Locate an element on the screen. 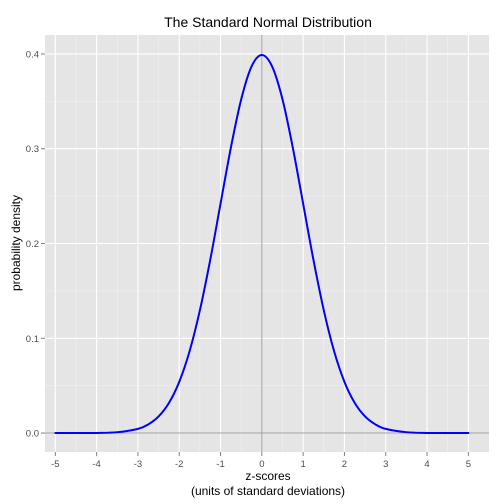 The image size is (504, 504). chart-title: The Standard Normal Distribution is located at coordinates (268, 22).